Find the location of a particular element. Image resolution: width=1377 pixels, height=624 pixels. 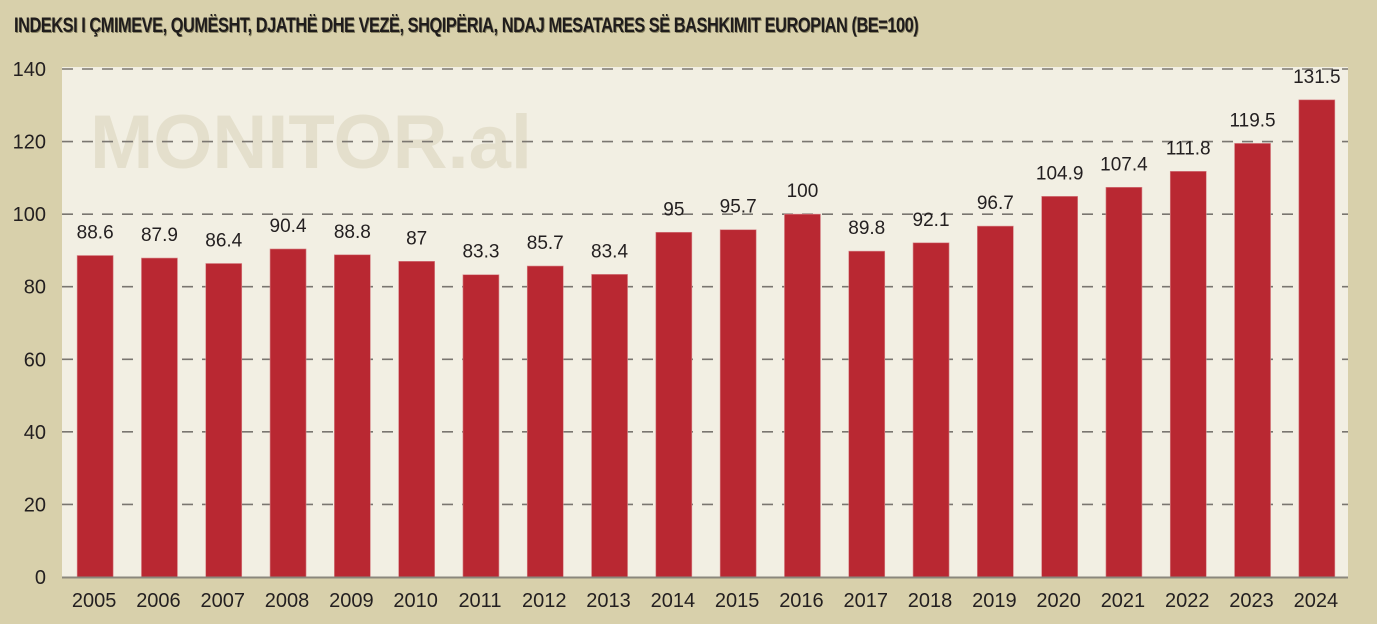

data-label: 89.8 is located at coordinates (866, 228).